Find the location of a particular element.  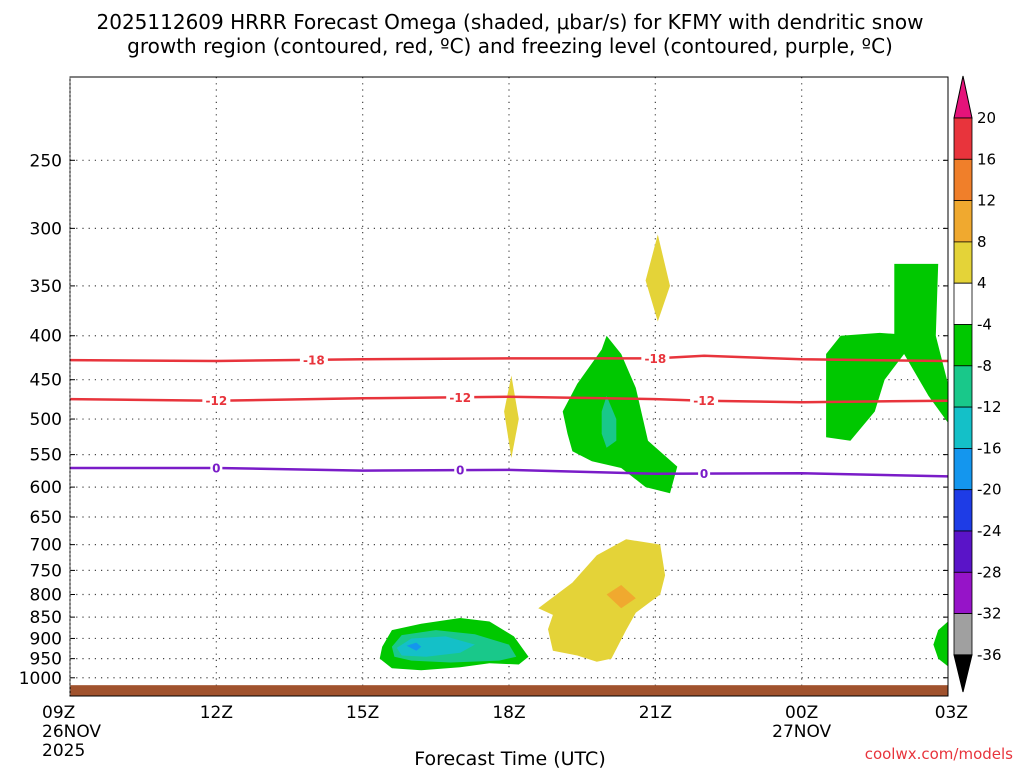

y-tick-label: 400 is located at coordinates (46, 337).